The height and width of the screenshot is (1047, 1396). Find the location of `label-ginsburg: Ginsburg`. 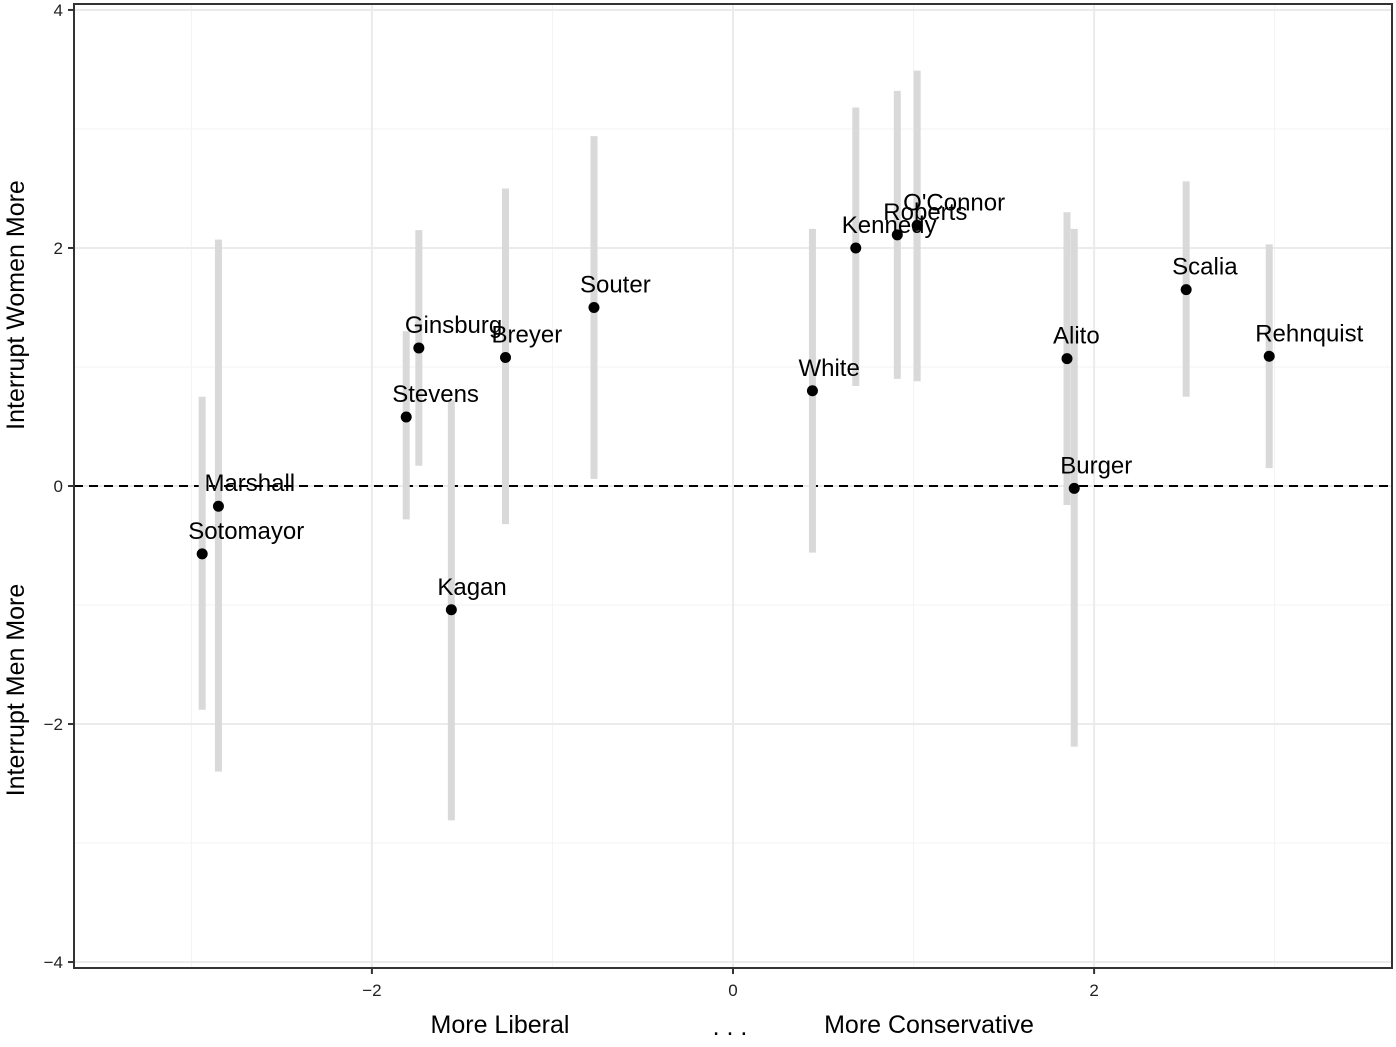

label-ginsburg: Ginsburg is located at coordinates (453, 325).